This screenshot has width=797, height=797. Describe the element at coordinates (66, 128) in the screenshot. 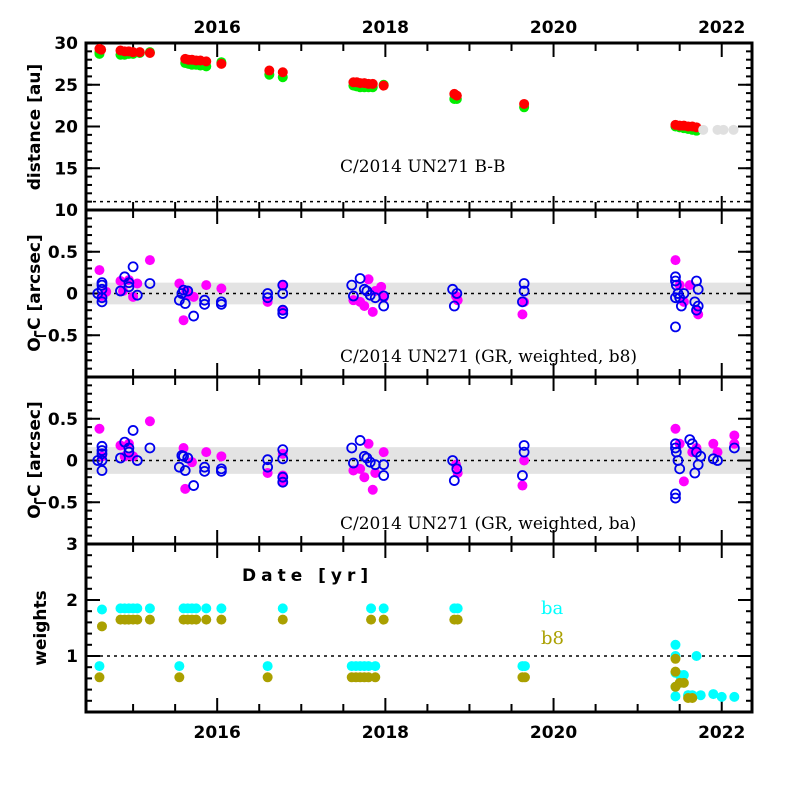

I see `y-tick-label: 20` at that location.